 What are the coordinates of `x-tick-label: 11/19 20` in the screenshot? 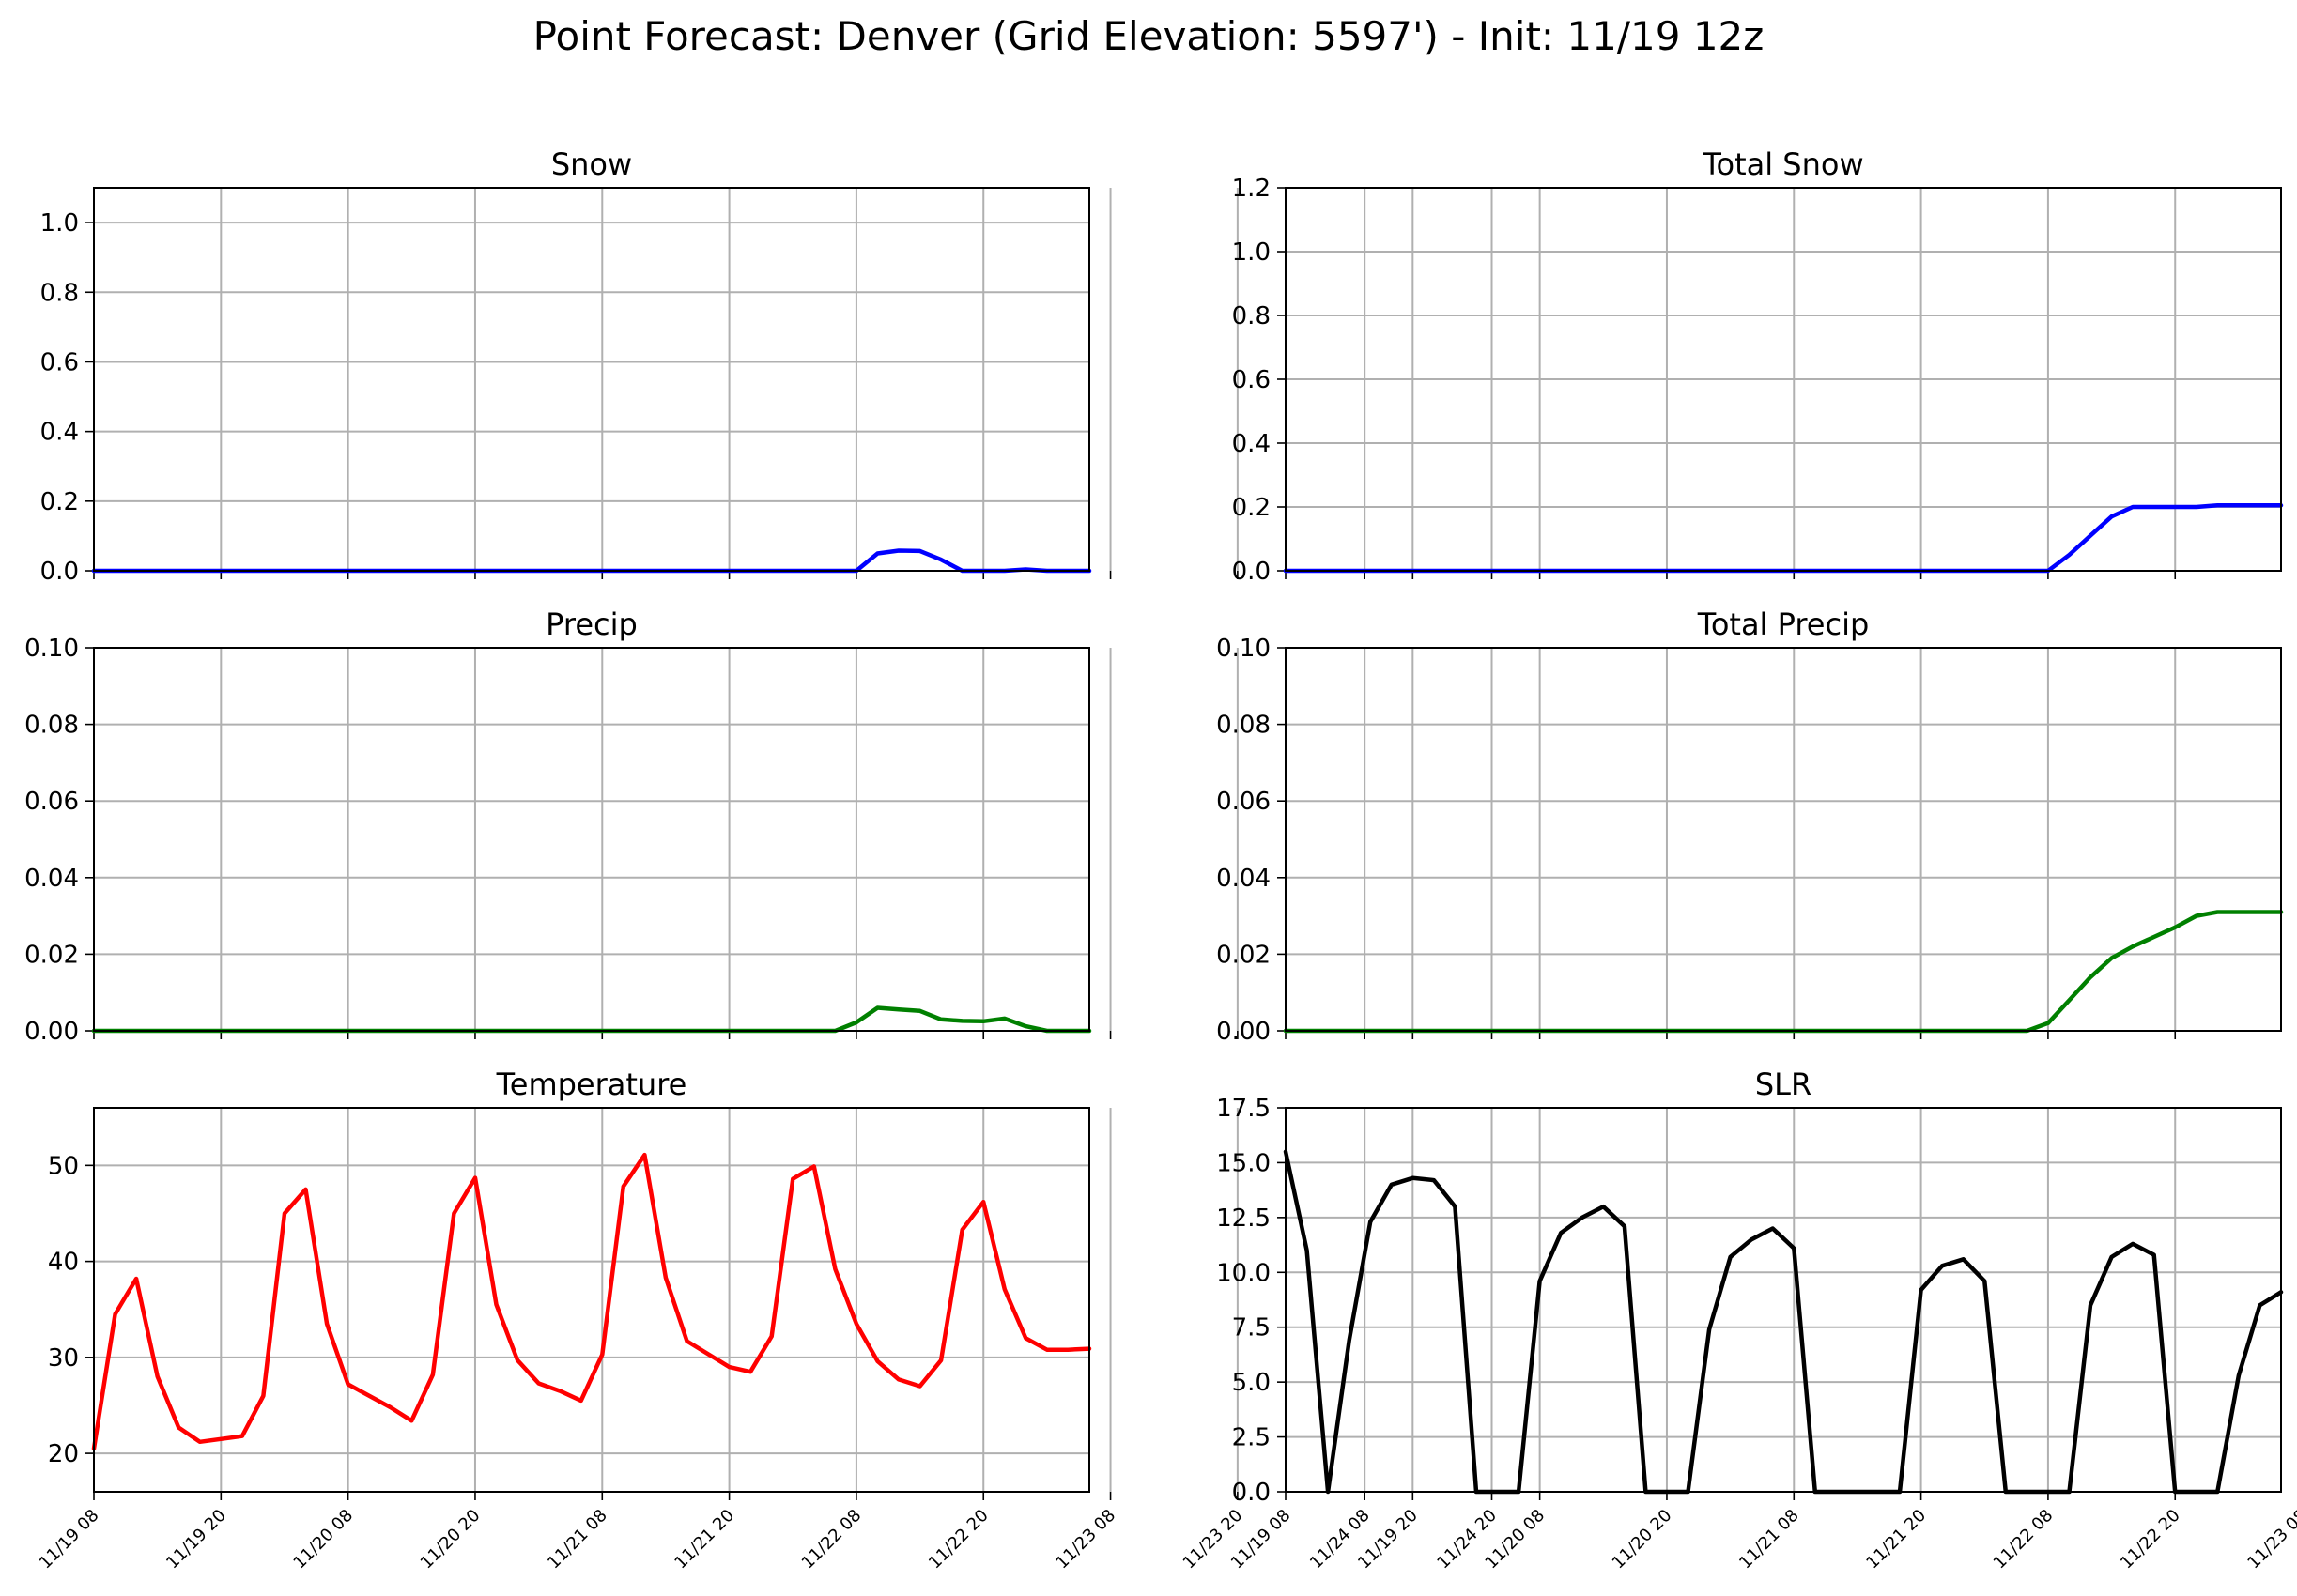 It's located at (196, 1540).